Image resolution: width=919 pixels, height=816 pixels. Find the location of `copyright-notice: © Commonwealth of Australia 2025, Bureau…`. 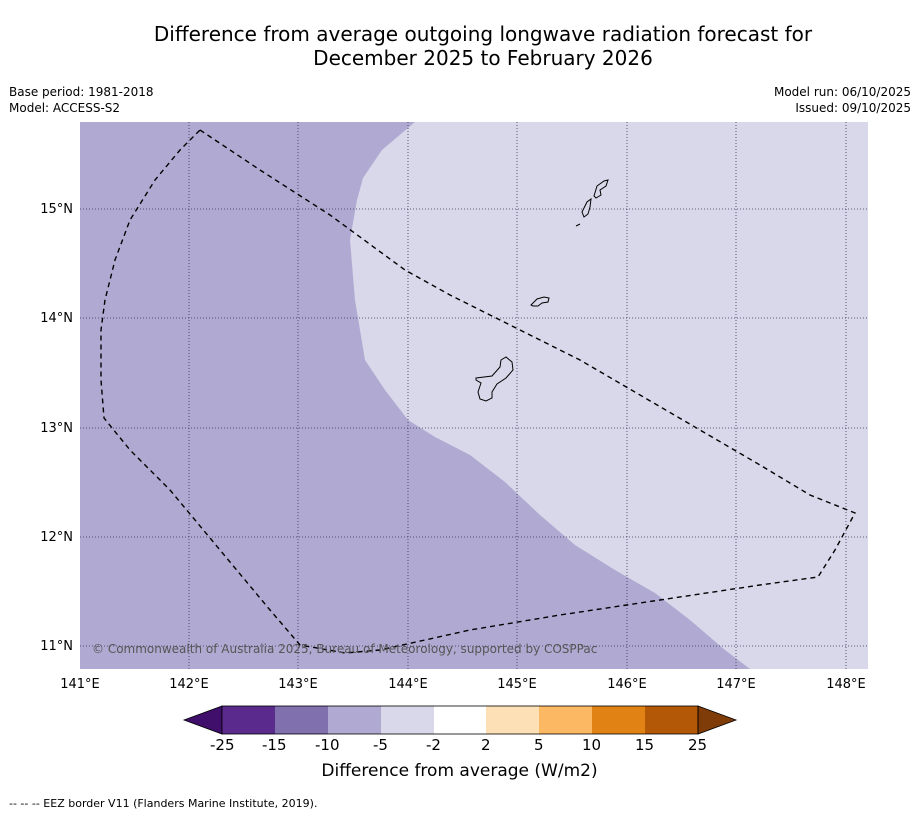

copyright-notice: © Commonwealth of Australia 2025, Bureau… is located at coordinates (344, 649).